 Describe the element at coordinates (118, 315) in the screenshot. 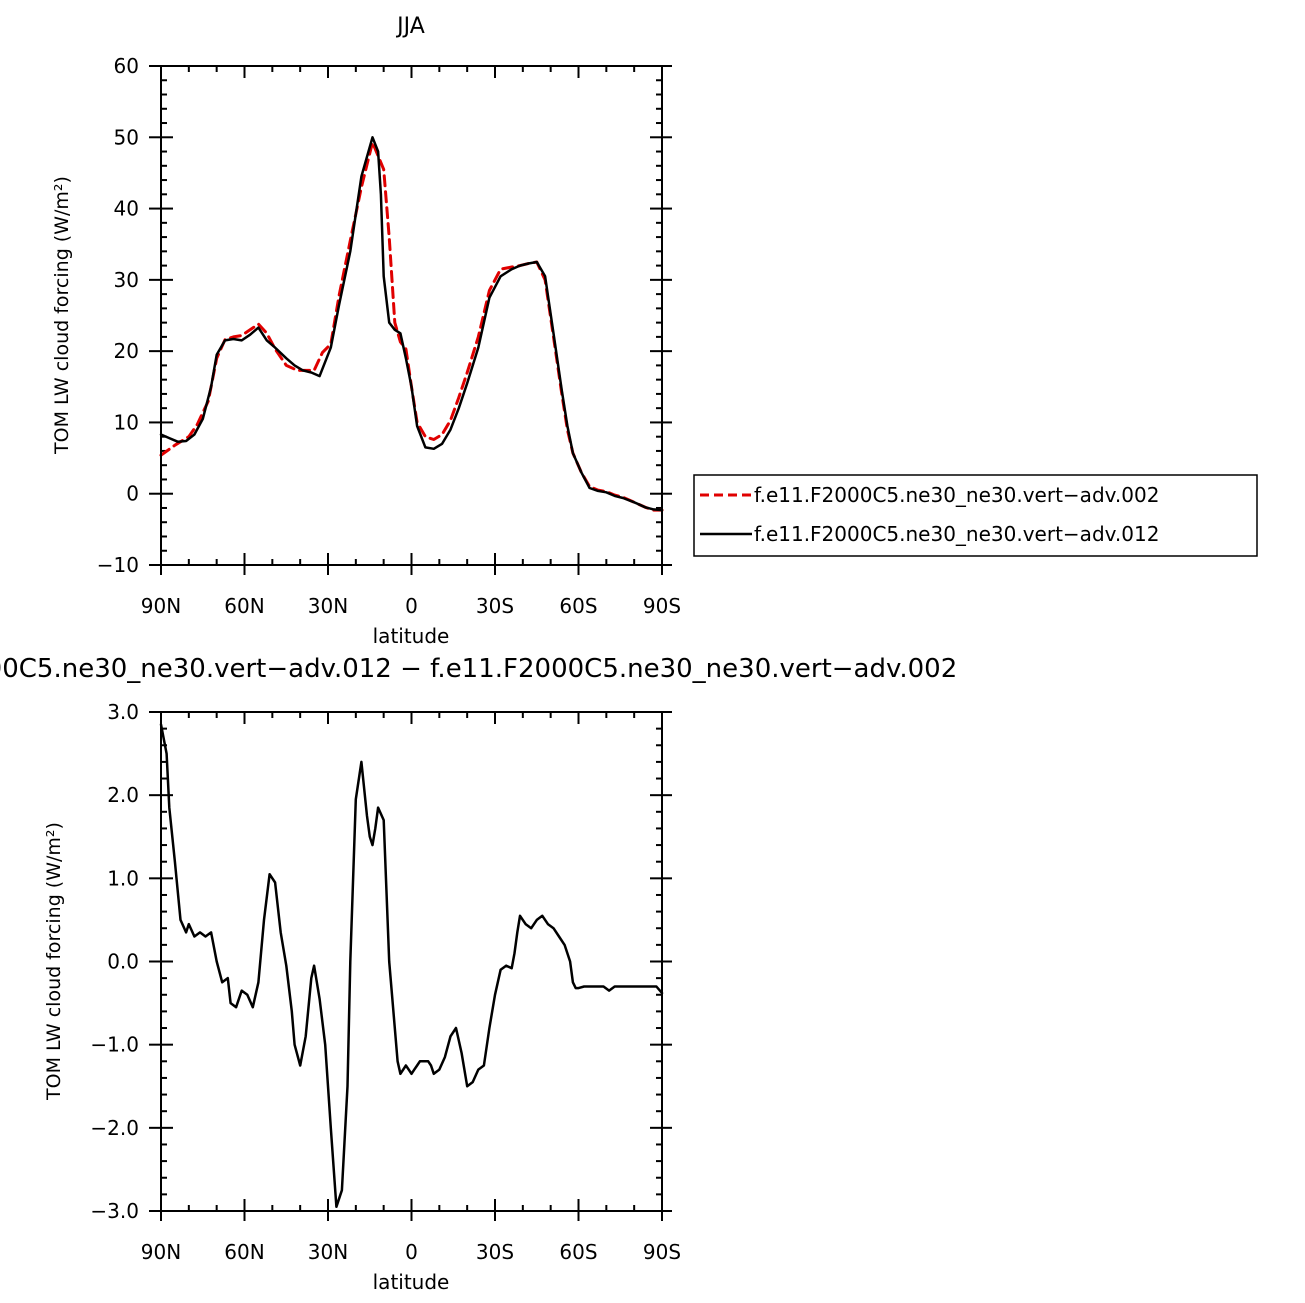

I see `top-panel-y-tick-labels: −10 0 10 20 30 40 50 60` at that location.